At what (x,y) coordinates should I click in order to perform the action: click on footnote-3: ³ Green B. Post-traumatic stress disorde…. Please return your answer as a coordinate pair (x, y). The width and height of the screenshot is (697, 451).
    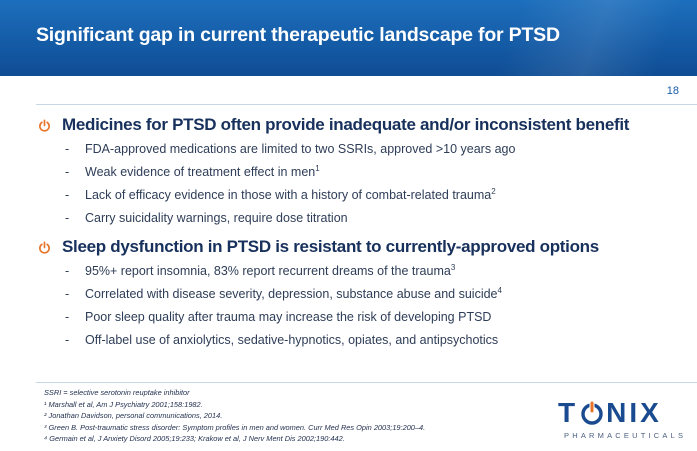
    Looking at the image, I should click on (235, 427).